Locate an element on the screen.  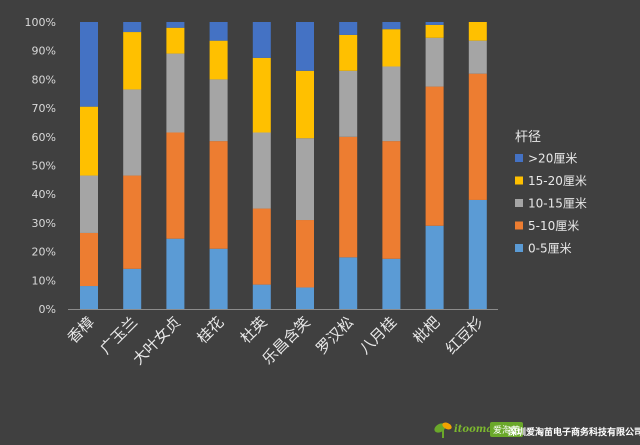
x-category-label: 香樟 is located at coordinates (81, 330).